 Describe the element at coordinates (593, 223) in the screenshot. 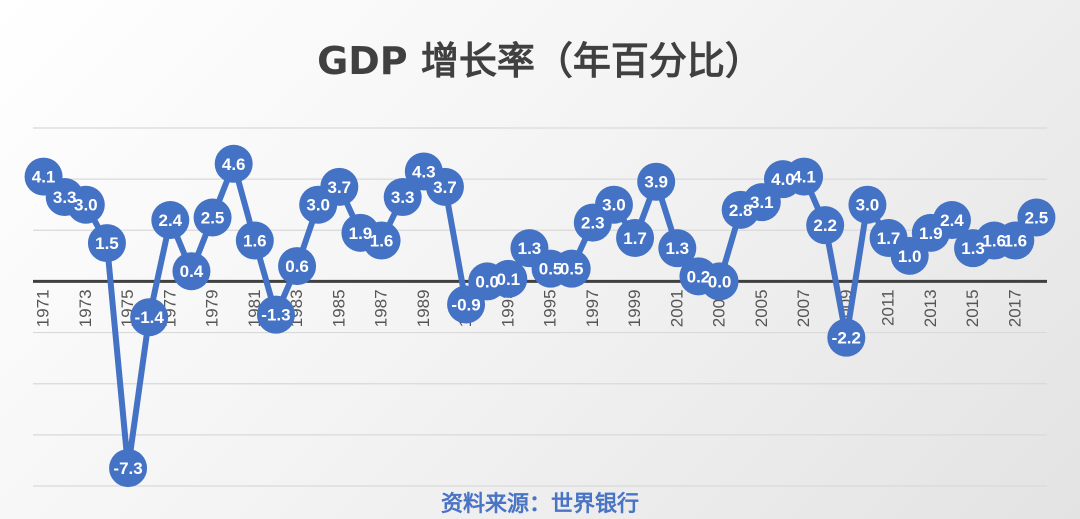

I see `data-label: 2.3` at that location.